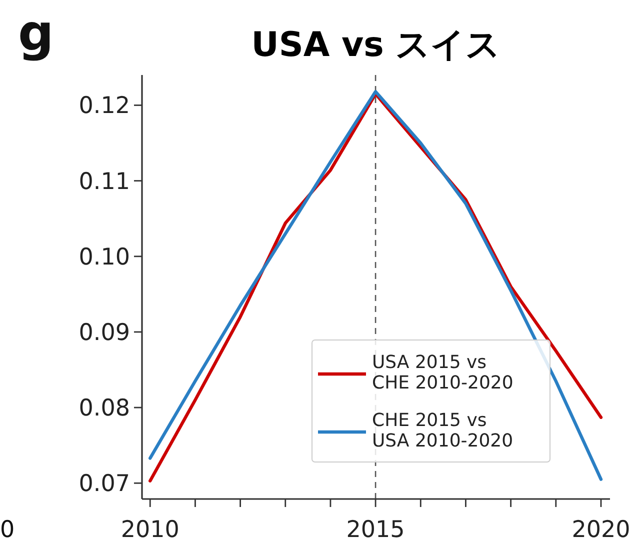  I want to click on x-tick-label: 2020, so click(601, 530).